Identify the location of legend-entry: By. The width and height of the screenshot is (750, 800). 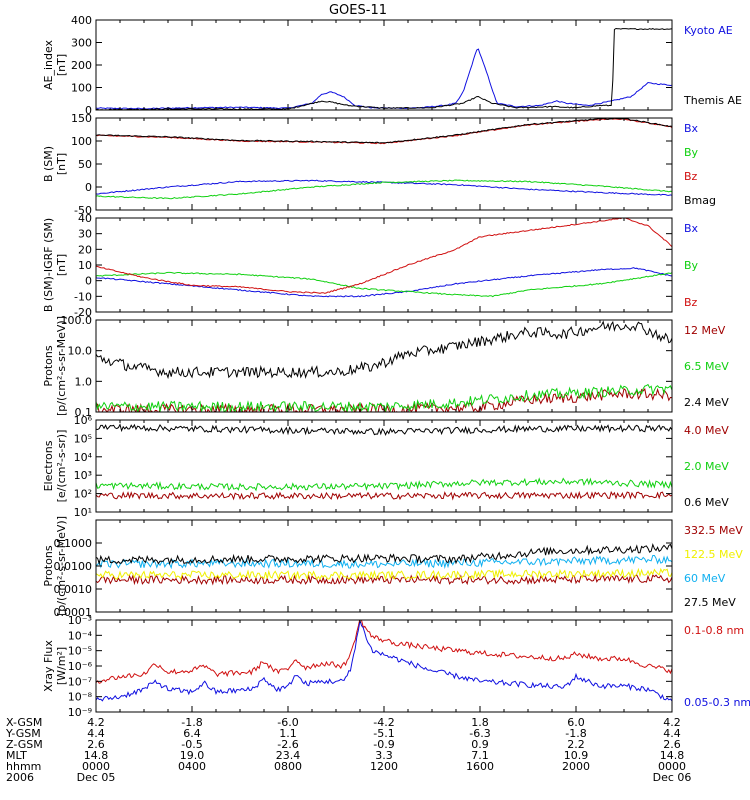
(691, 152).